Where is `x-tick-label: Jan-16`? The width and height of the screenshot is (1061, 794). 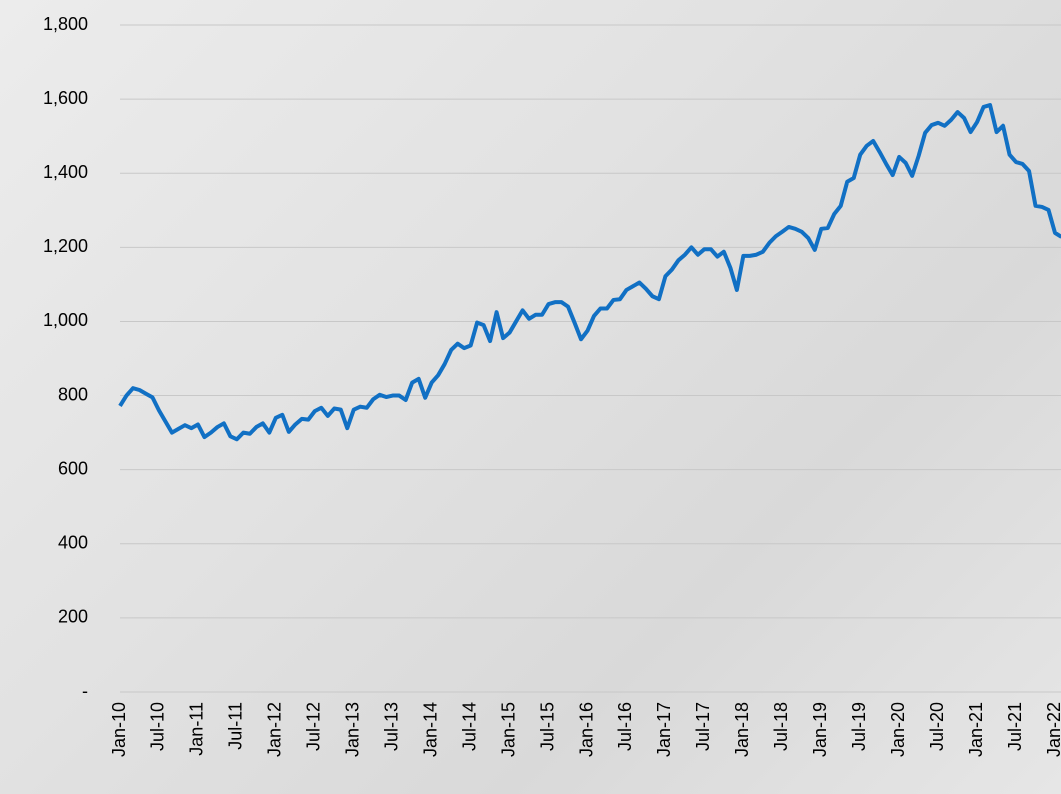 x-tick-label: Jan-16 is located at coordinates (586, 729).